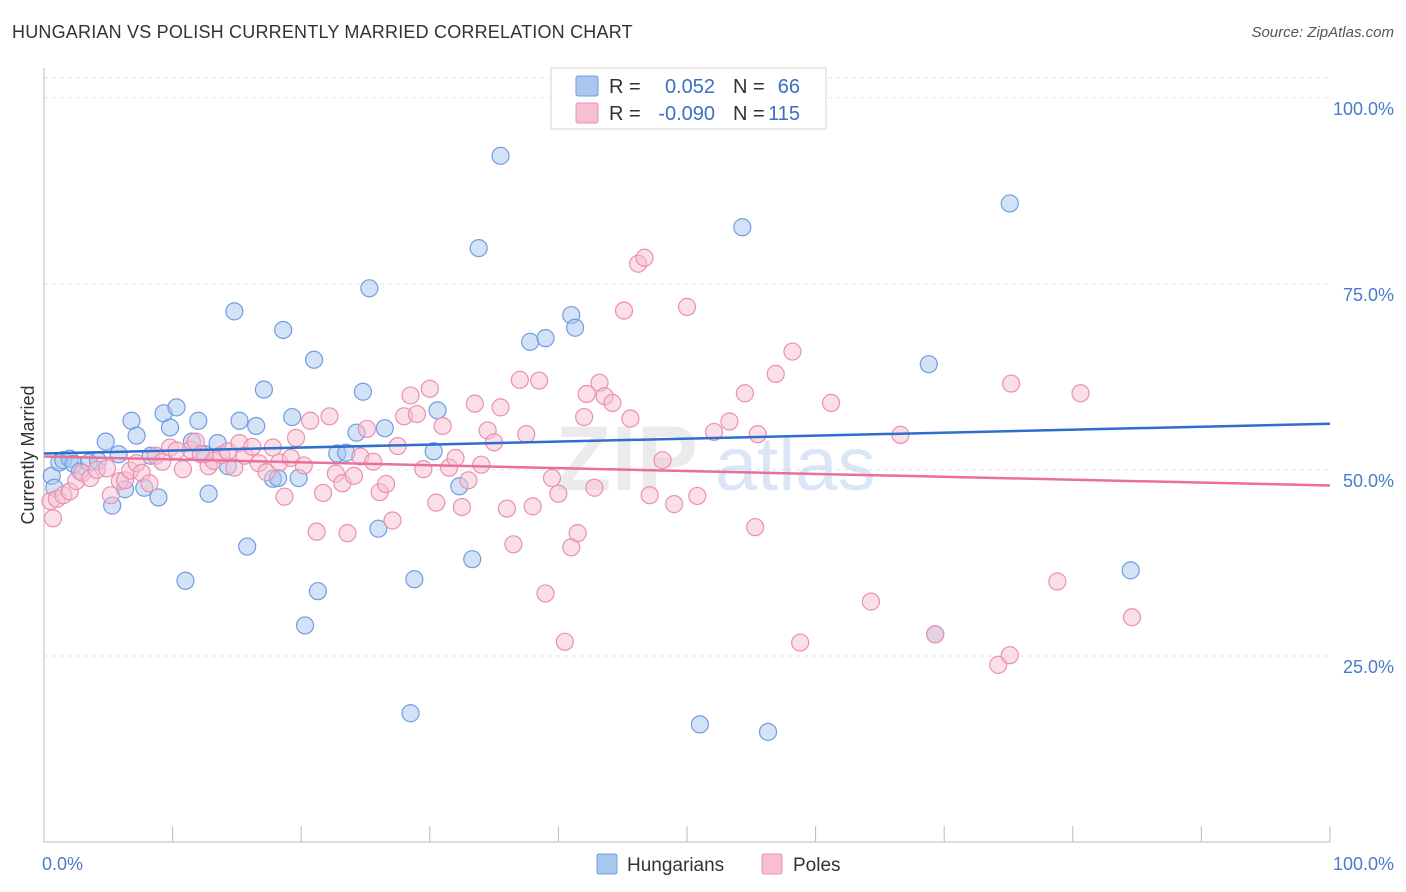 Image resolution: width=1406 pixels, height=892 pixels. What do you see at coordinates (687, 834) in the screenshot?
I see `x-axis-ticks` at bounding box center [687, 834].